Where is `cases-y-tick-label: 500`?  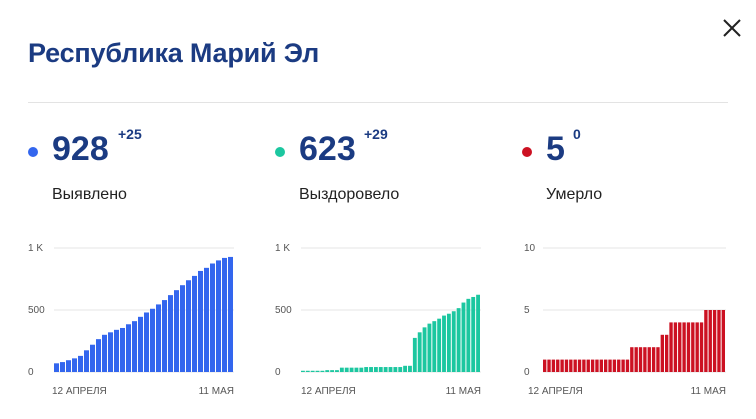
cases-y-tick-label: 500 is located at coordinates (36, 310).